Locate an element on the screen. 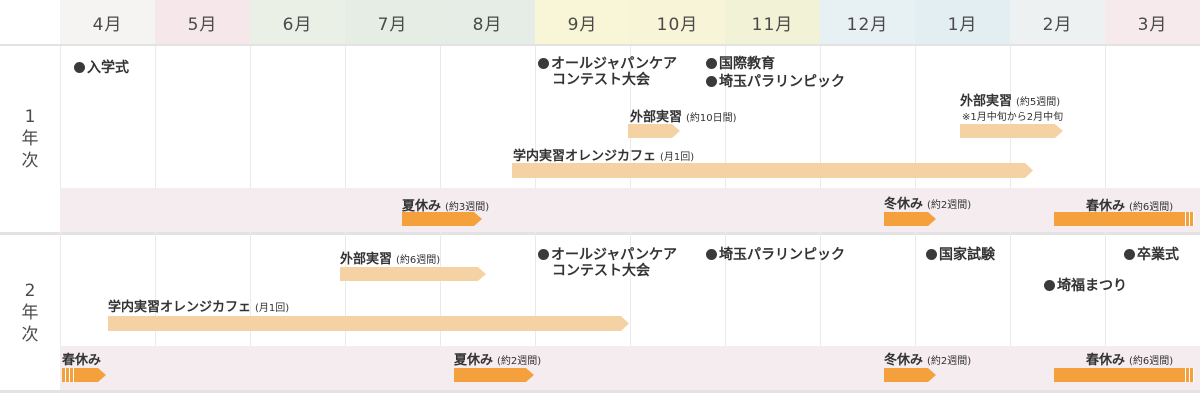 The width and height of the screenshot is (1200, 400). year2-summer-break-label: 夏休み (約2週間) is located at coordinates (498, 360).